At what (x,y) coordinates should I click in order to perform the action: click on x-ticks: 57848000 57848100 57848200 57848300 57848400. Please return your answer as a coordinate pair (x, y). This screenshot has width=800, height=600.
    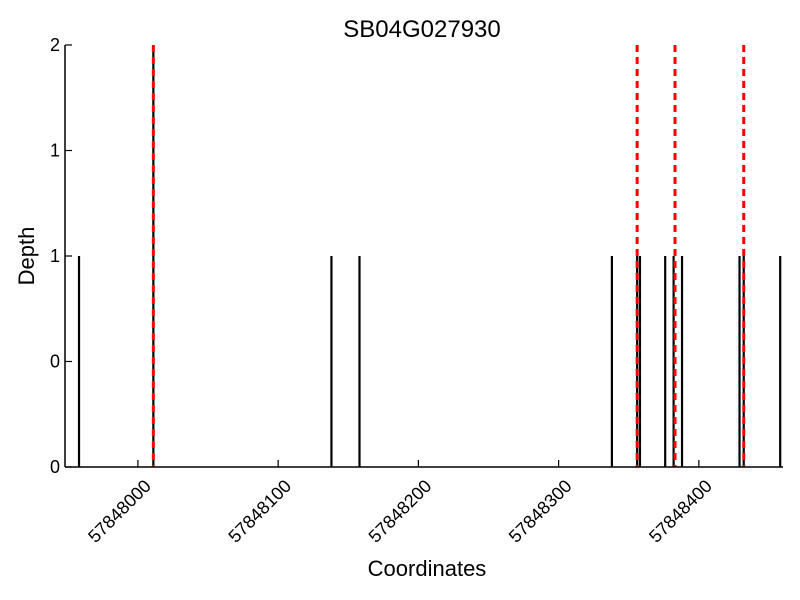
    Looking at the image, I should click on (400, 503).